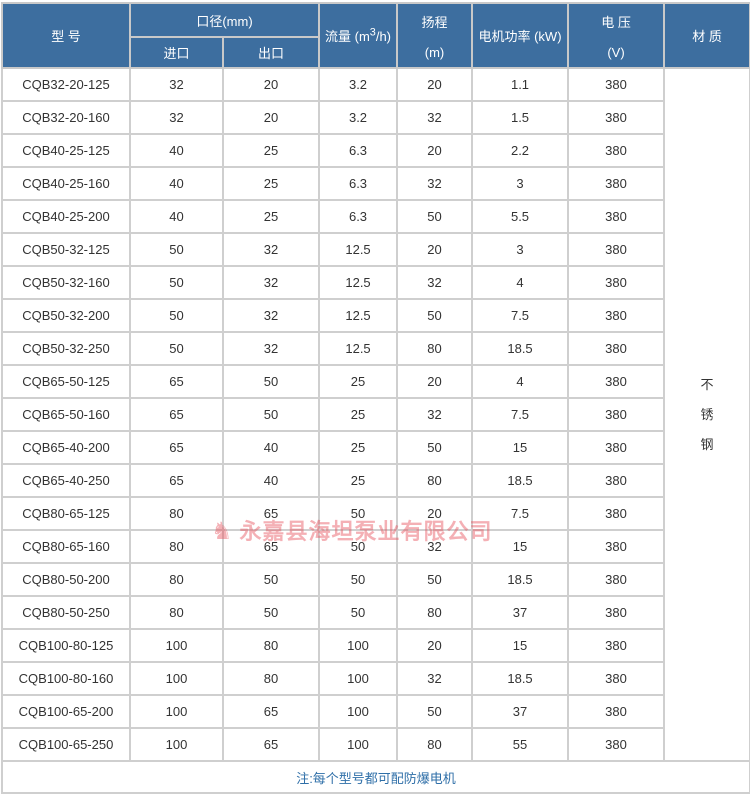  I want to click on table-row: CQB50-32-125 50 32 12.5 20 3 380, so click(375, 249).